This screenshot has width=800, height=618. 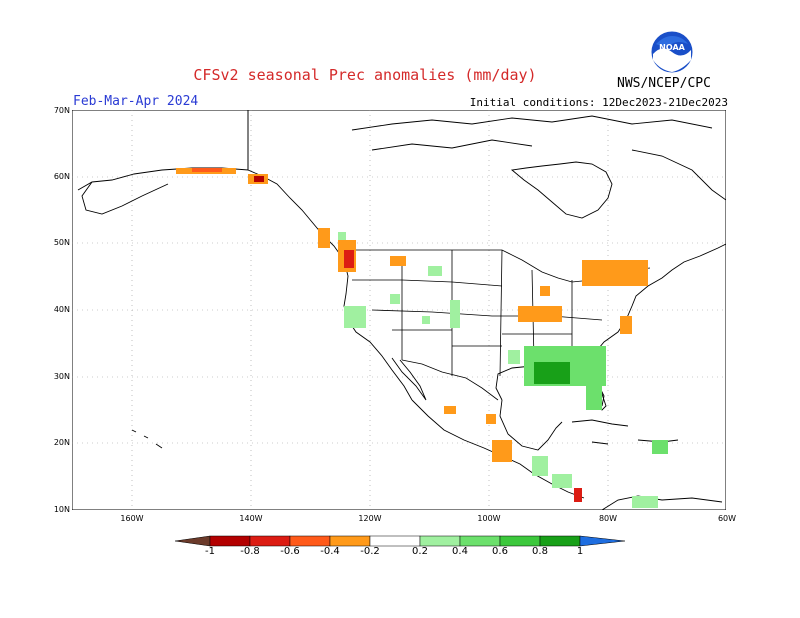 What do you see at coordinates (61, 509) in the screenshot?
I see `lat-label-10n: 10N` at bounding box center [61, 509].